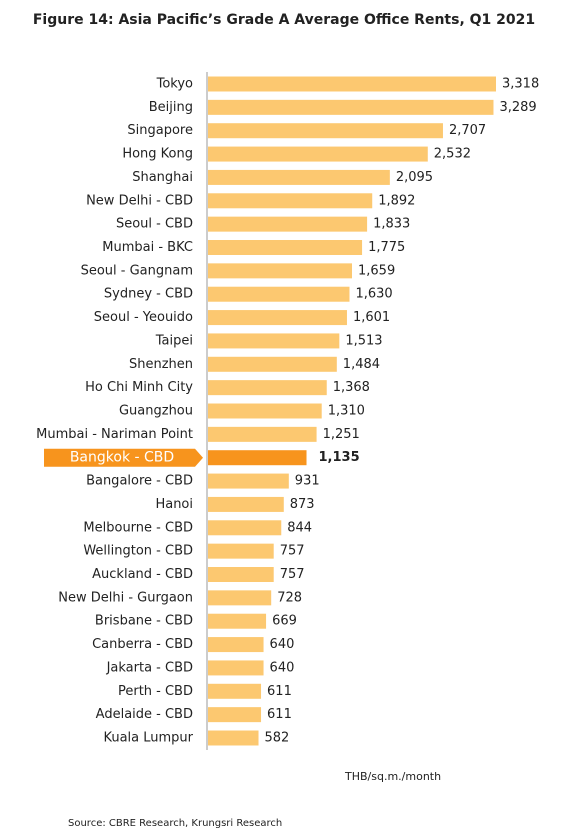  Describe the element at coordinates (339, 457) in the screenshot. I see `value-label: 1,135` at that location.